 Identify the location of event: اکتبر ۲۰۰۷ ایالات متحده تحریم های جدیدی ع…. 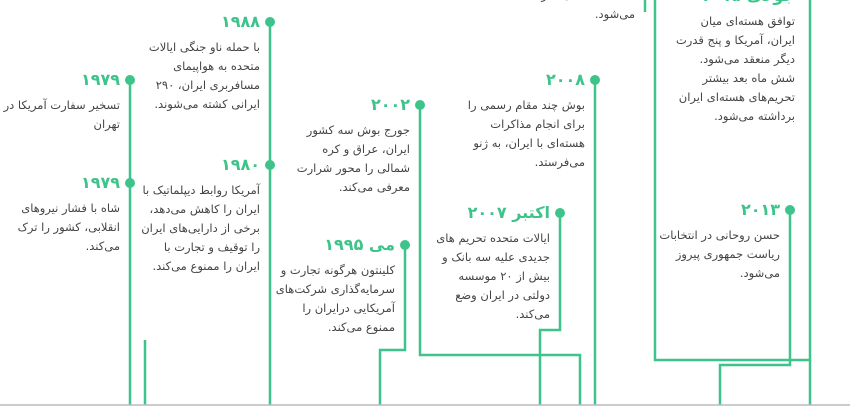
(489, 263).